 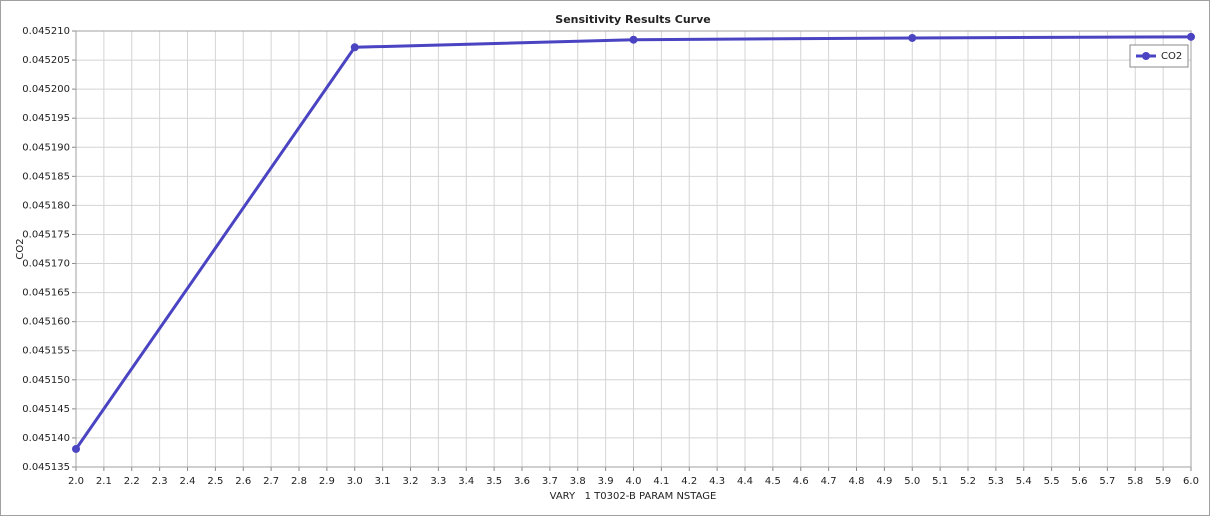 I want to click on x-tick-label: 4.8, so click(x=857, y=481).